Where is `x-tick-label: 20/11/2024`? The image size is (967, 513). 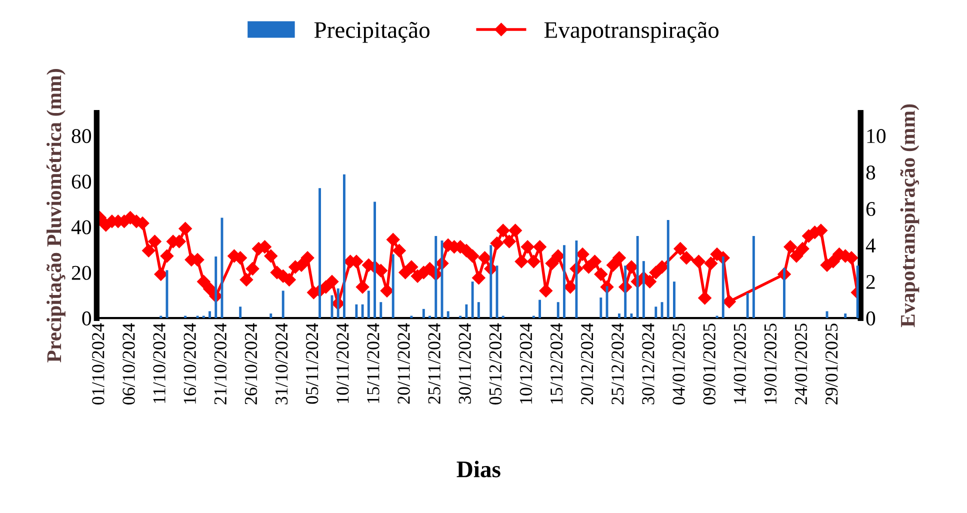
x-tick-label: 20/11/2024 is located at coordinates (404, 363).